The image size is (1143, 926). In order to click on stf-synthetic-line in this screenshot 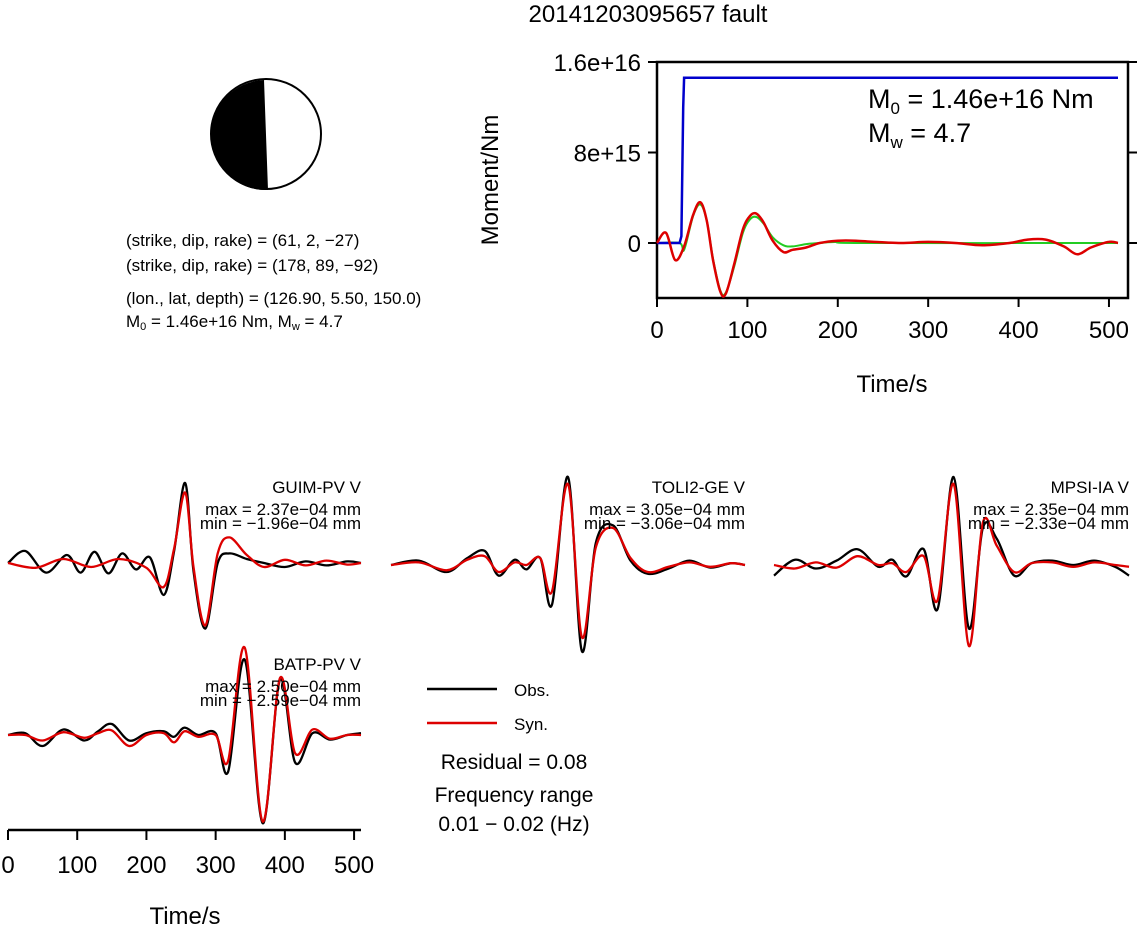, I will do `click(887, 249)`.